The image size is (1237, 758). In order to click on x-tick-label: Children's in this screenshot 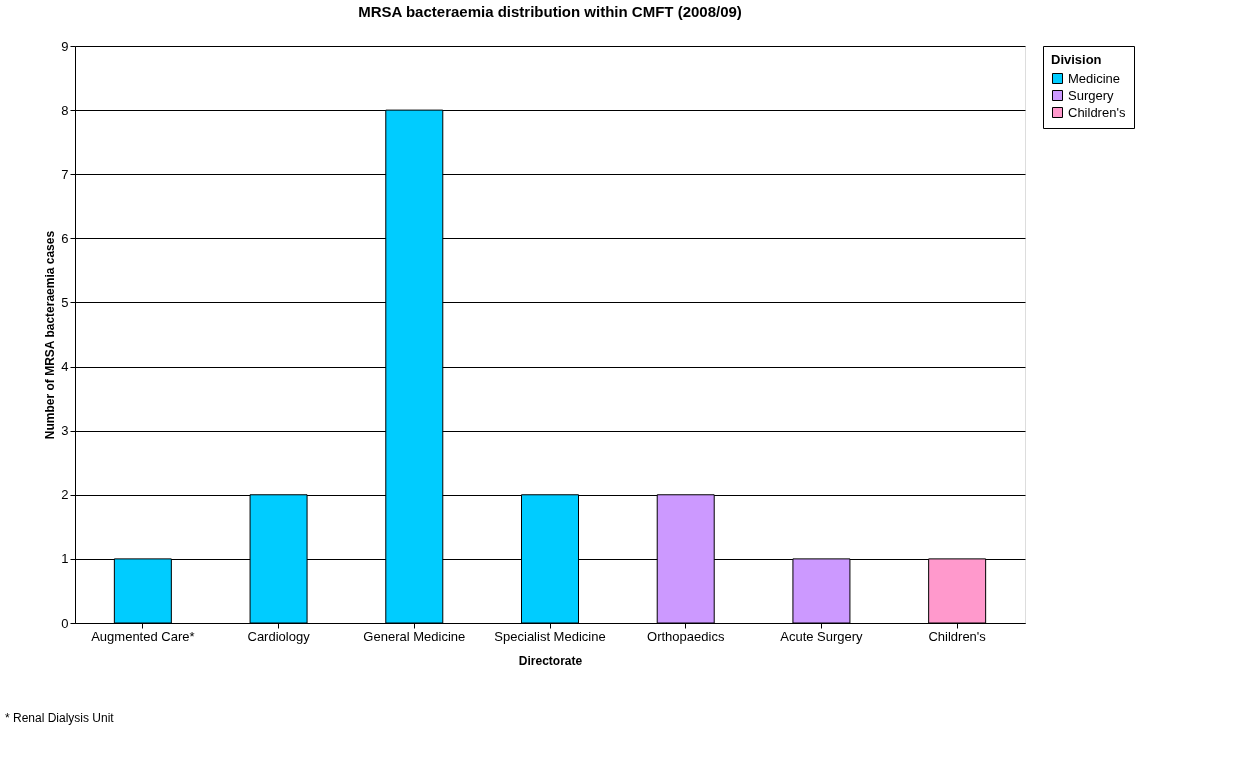, I will do `click(957, 636)`.